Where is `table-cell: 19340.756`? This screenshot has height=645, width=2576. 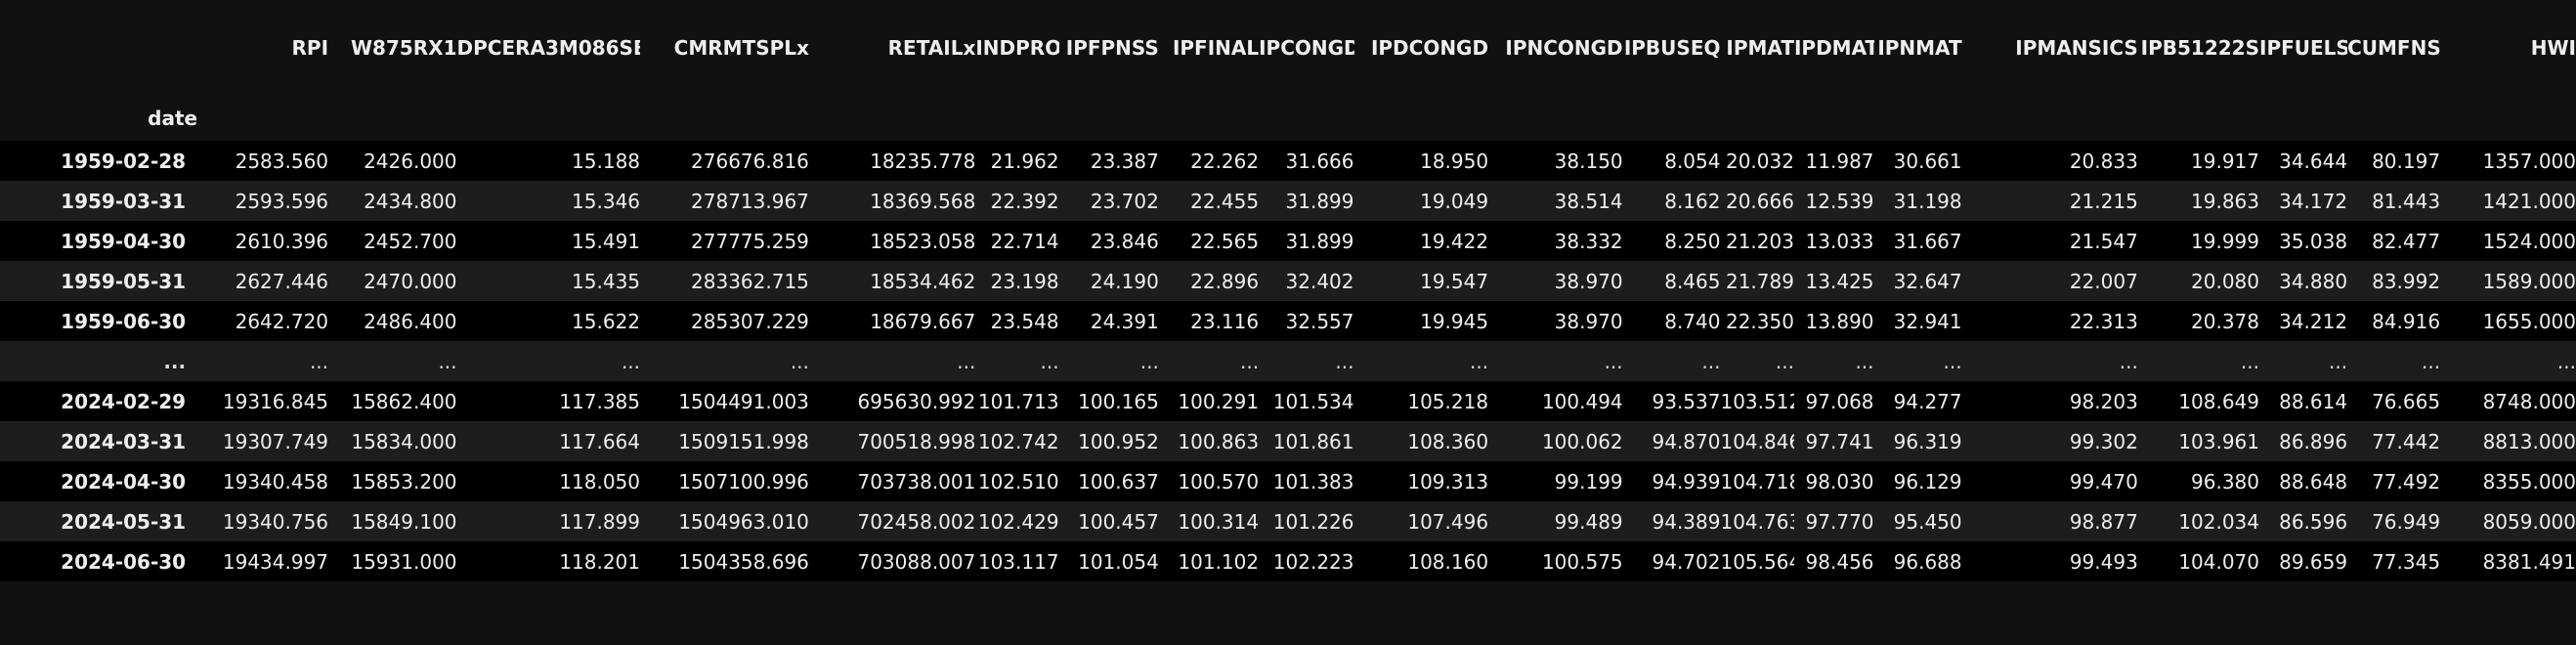 table-cell: 19340.756 is located at coordinates (275, 521).